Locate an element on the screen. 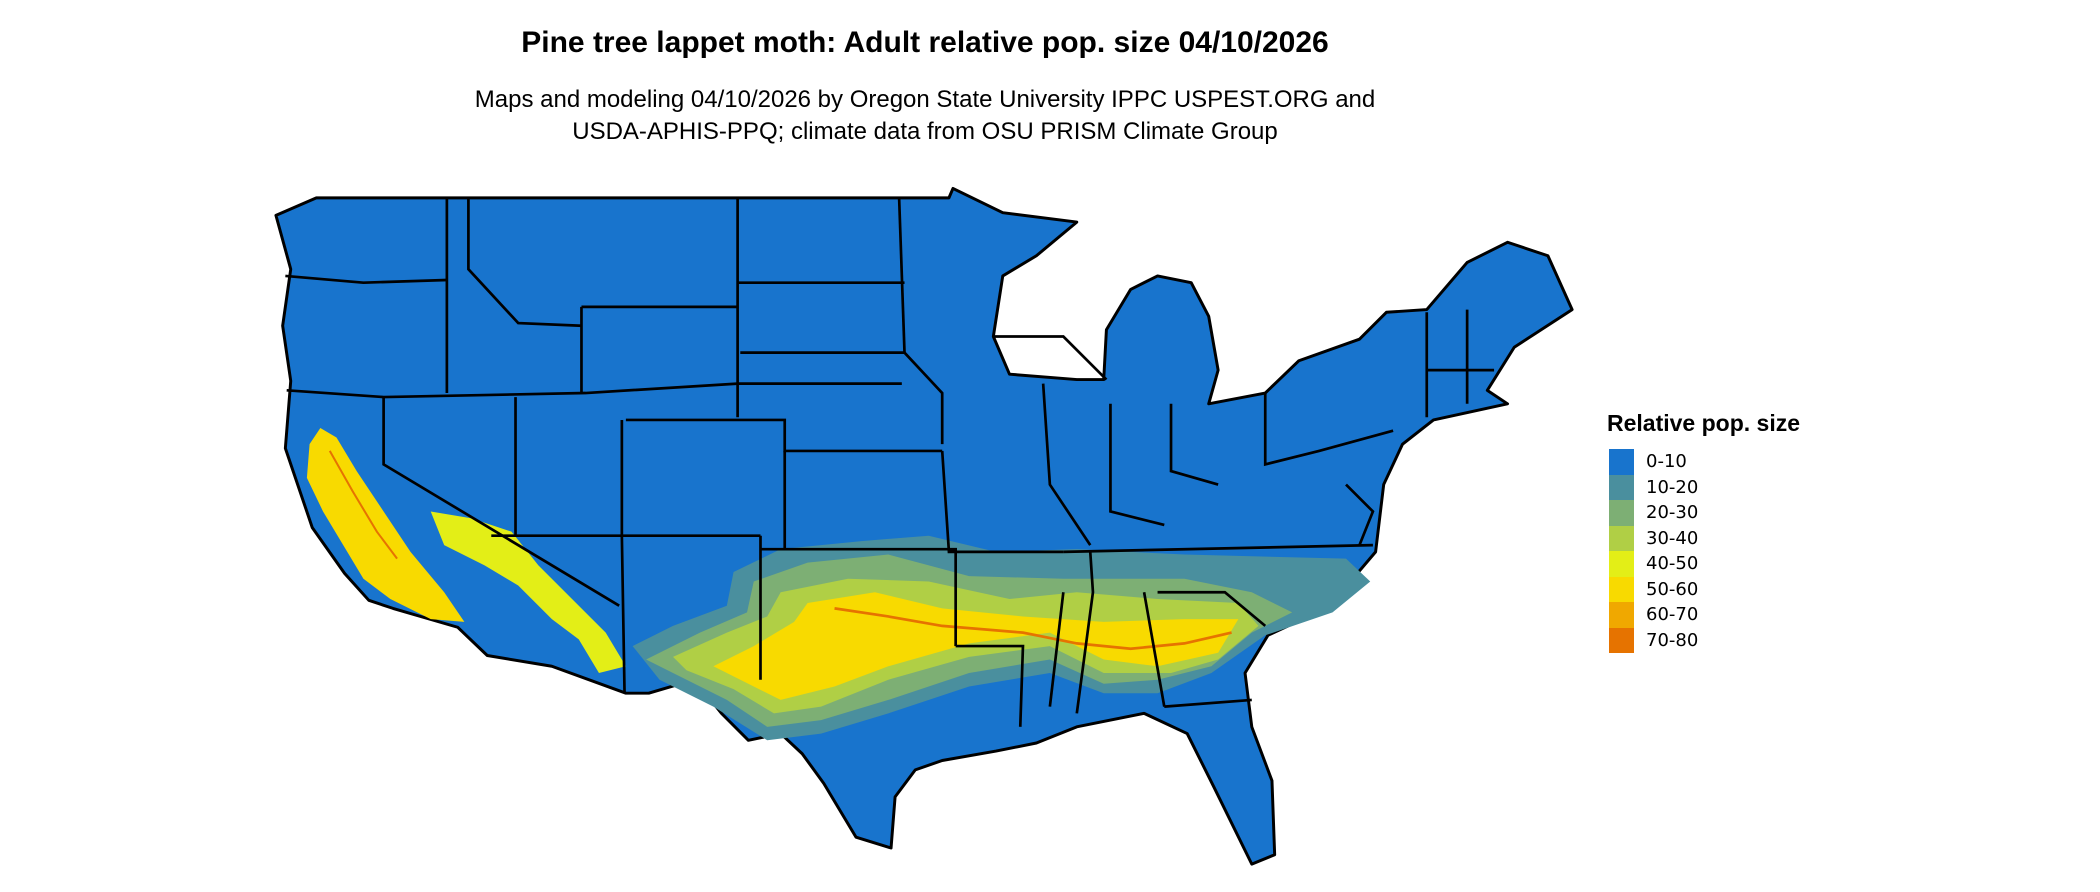 This screenshot has width=2100, height=892. legend-item: 0-10 is located at coordinates (1704, 462).